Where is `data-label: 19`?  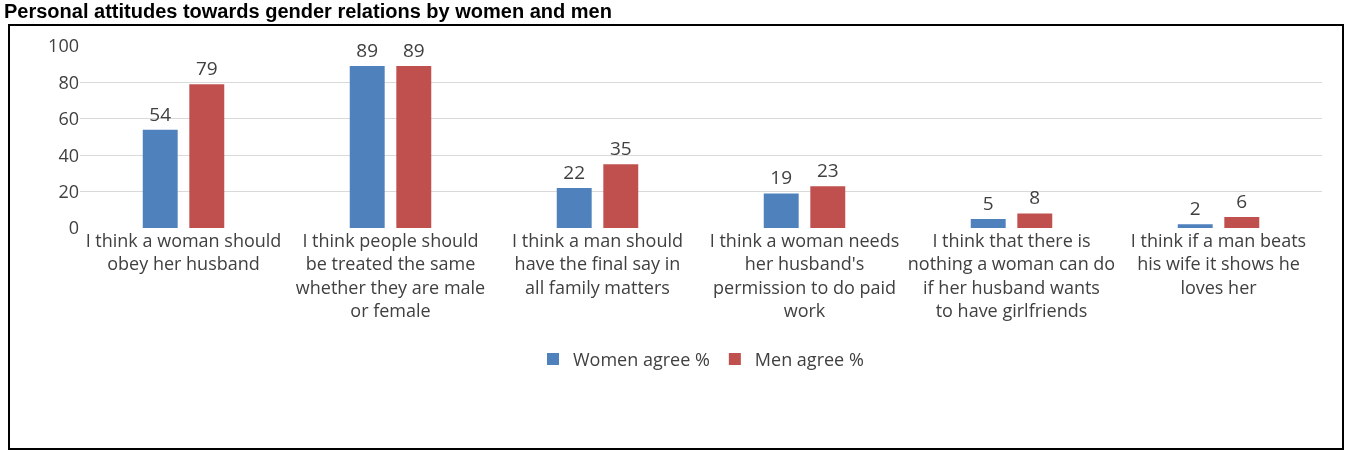 data-label: 19 is located at coordinates (781, 177).